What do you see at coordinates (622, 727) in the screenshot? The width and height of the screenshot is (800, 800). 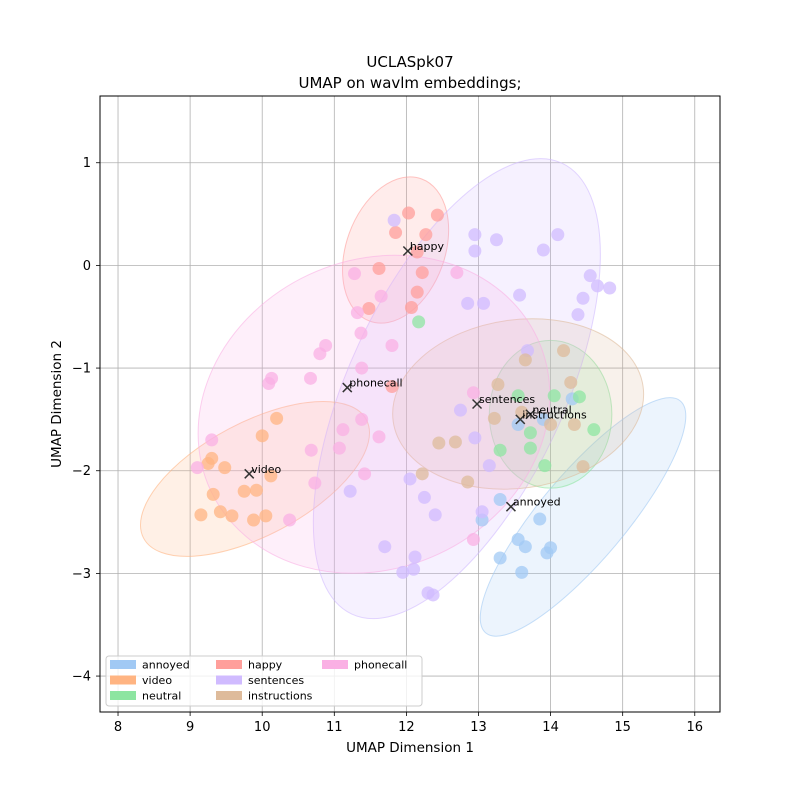 I see `x-tick-label: 15` at bounding box center [622, 727].